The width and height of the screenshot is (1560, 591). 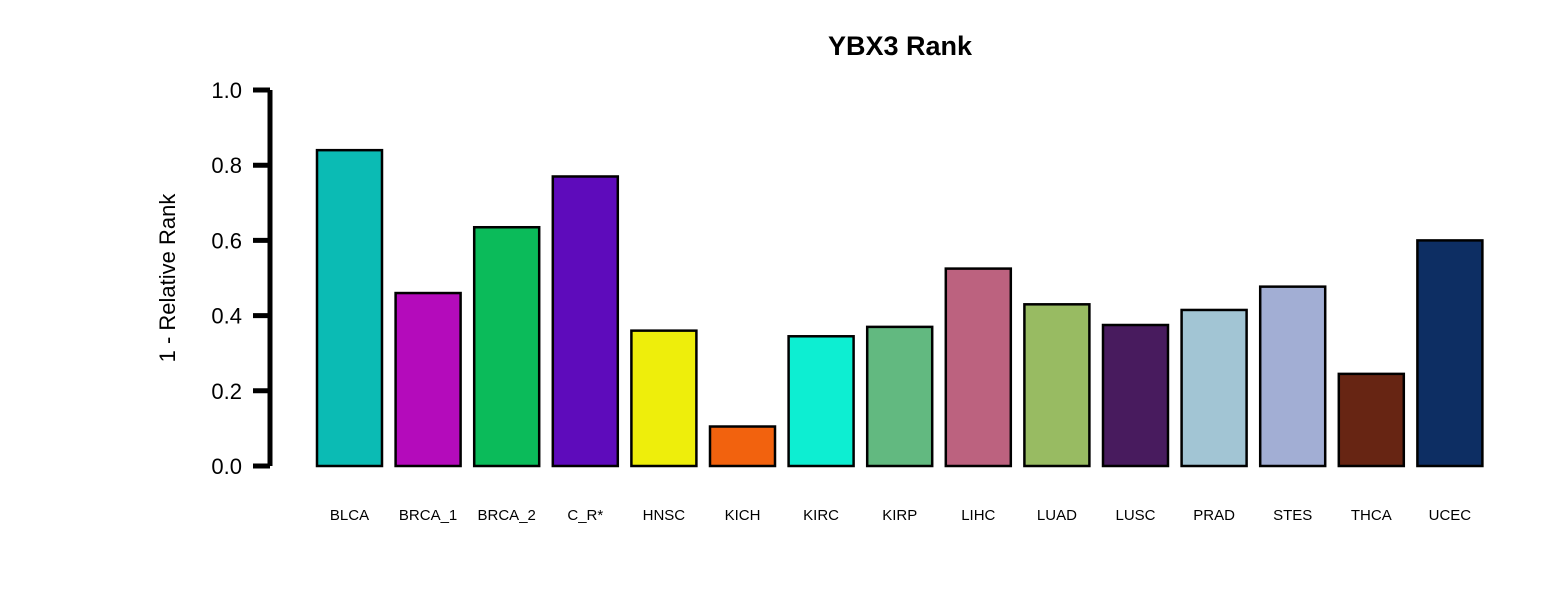 What do you see at coordinates (226, 165) in the screenshot?
I see `y-tick-label: 0.8` at bounding box center [226, 165].